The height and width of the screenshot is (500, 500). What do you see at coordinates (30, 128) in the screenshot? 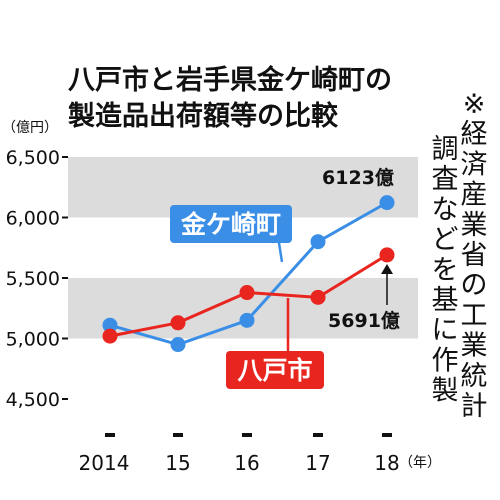
I see `y-axis-unit-label: （億円）` at bounding box center [30, 128].